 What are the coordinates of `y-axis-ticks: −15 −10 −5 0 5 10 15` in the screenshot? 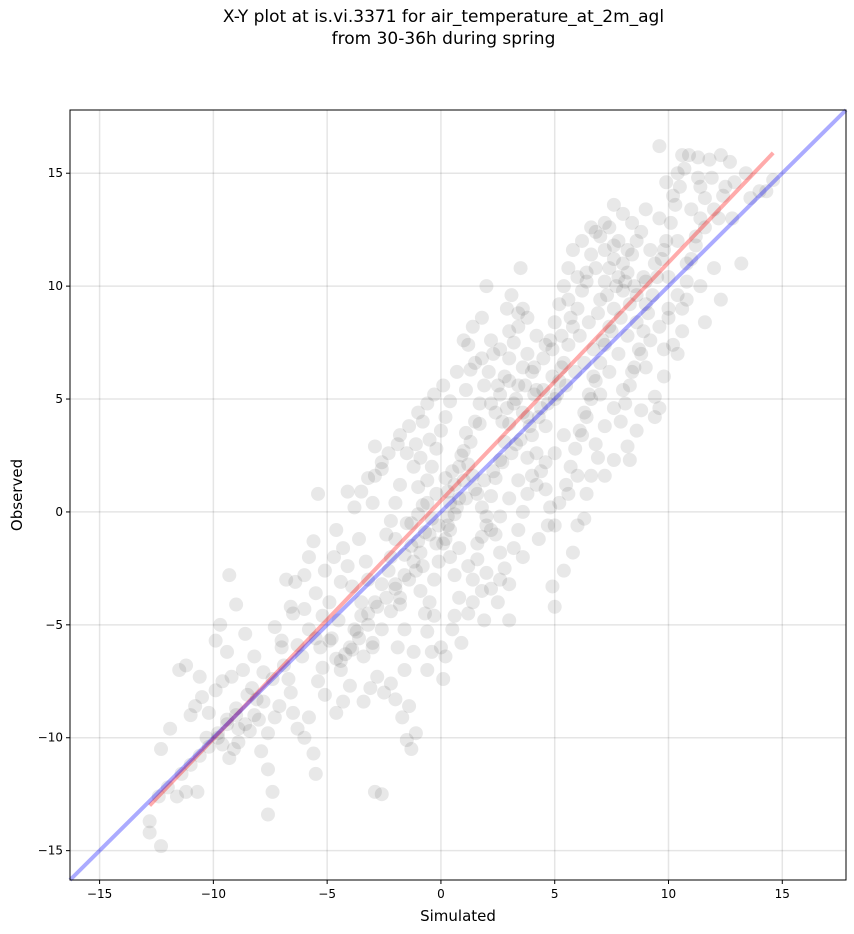 It's located at (54, 512).